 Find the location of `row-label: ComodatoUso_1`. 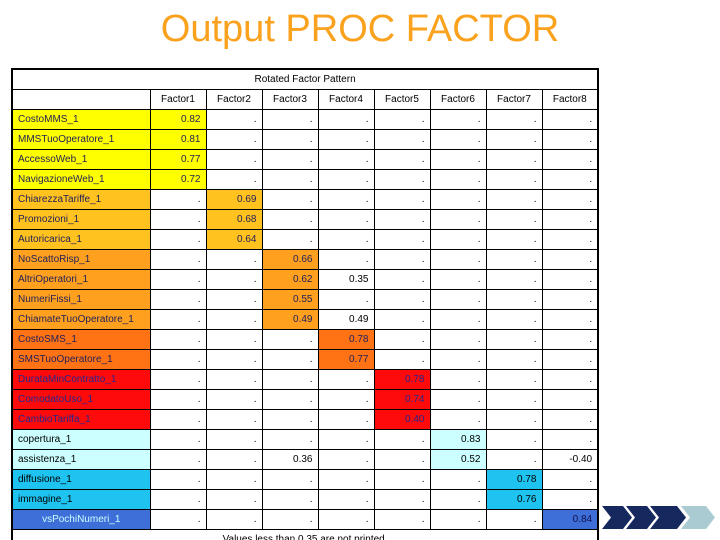

row-label: ComodatoUso_1 is located at coordinates (81, 399).